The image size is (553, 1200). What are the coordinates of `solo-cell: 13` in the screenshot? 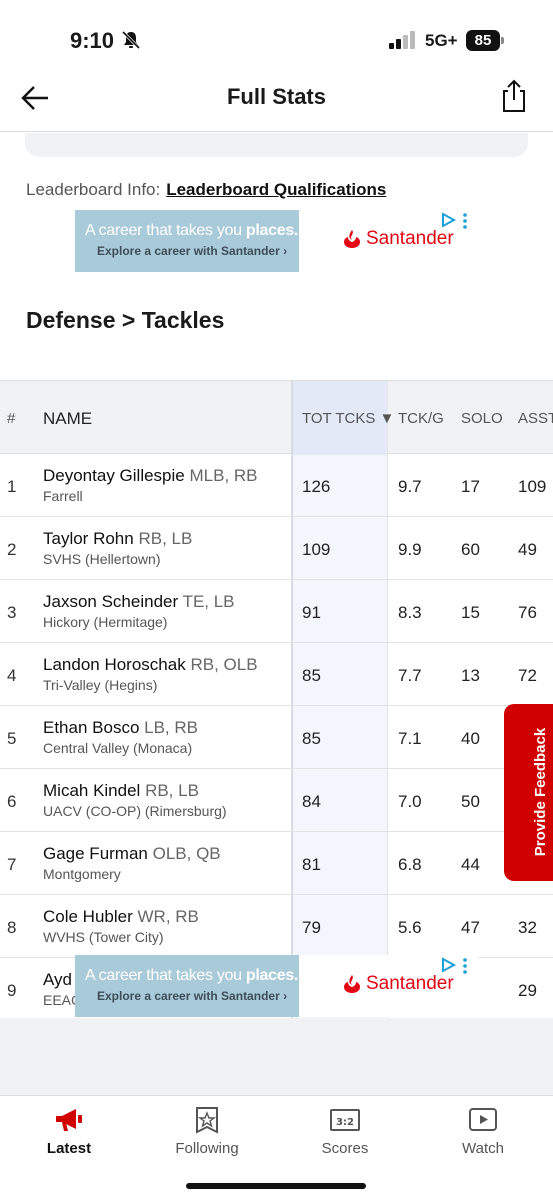 It's located at (470, 675).